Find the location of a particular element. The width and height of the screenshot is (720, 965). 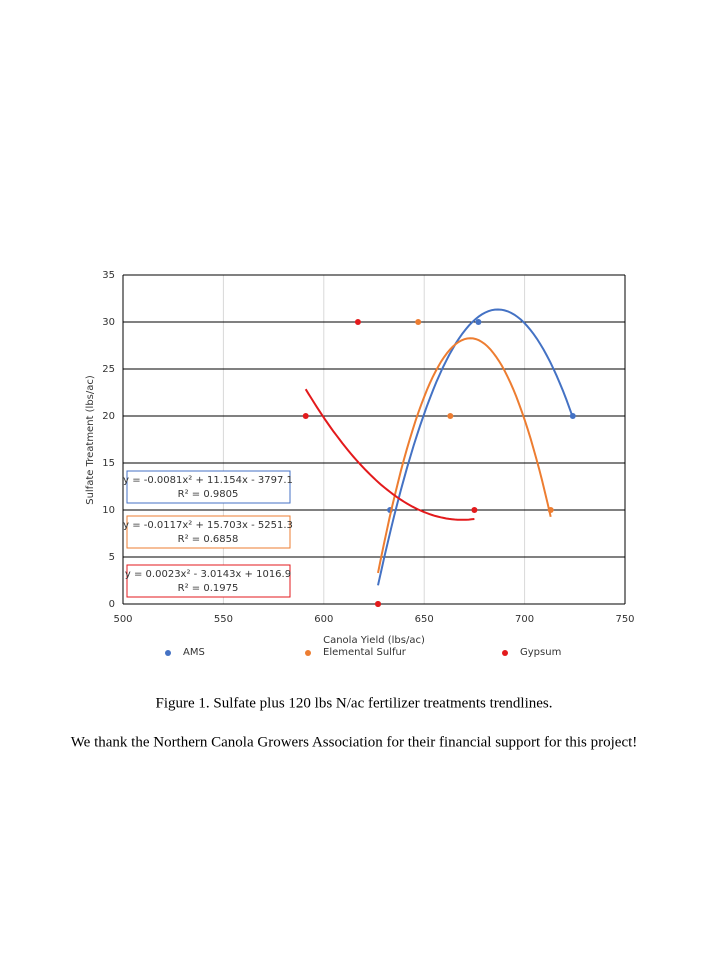

trendline-equation: y = 0.0023x² - 3.0143x + 1016.9 is located at coordinates (208, 574).